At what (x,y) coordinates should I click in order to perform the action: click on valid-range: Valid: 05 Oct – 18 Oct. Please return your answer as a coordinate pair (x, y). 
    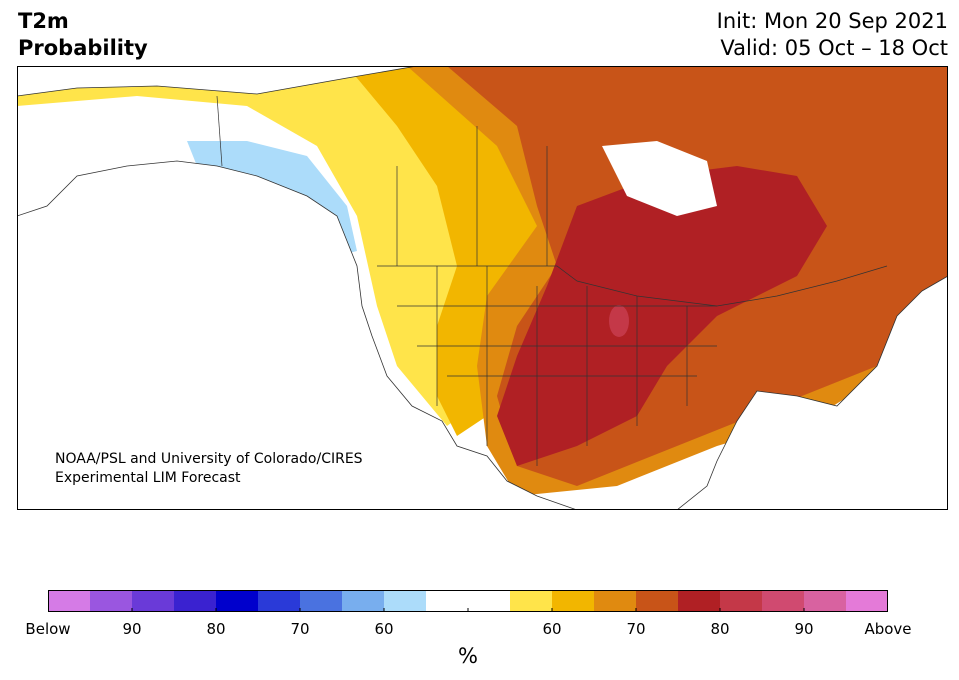
    Looking at the image, I should click on (834, 48).